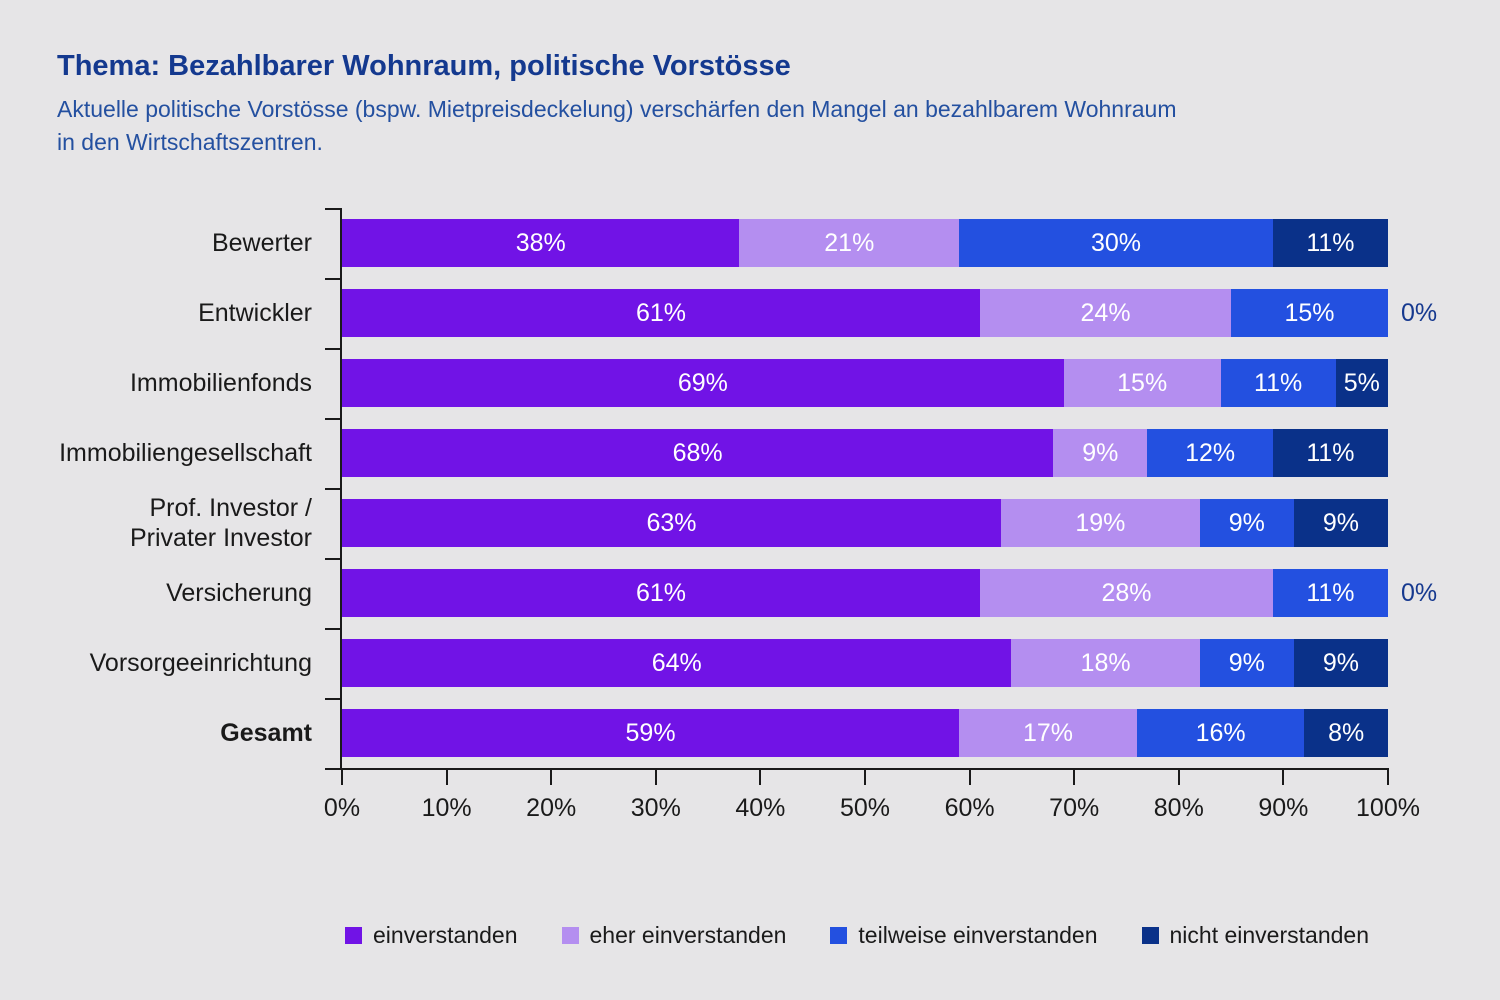 The width and height of the screenshot is (1500, 1000). I want to click on bar-track: 59% 17% 16% 8%, so click(865, 733).